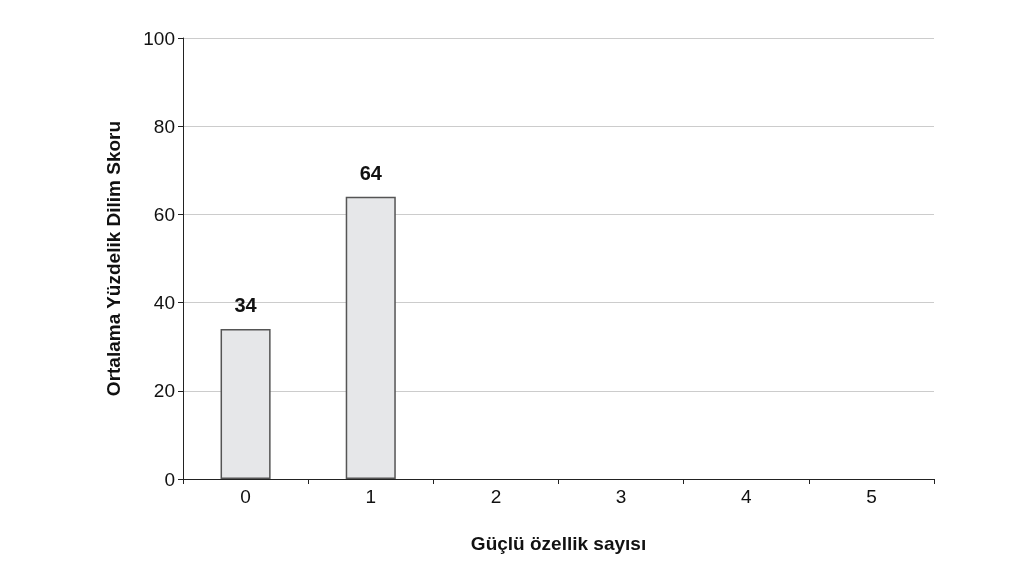  Describe the element at coordinates (159, 38) in the screenshot. I see `y-tick-label: 100` at that location.